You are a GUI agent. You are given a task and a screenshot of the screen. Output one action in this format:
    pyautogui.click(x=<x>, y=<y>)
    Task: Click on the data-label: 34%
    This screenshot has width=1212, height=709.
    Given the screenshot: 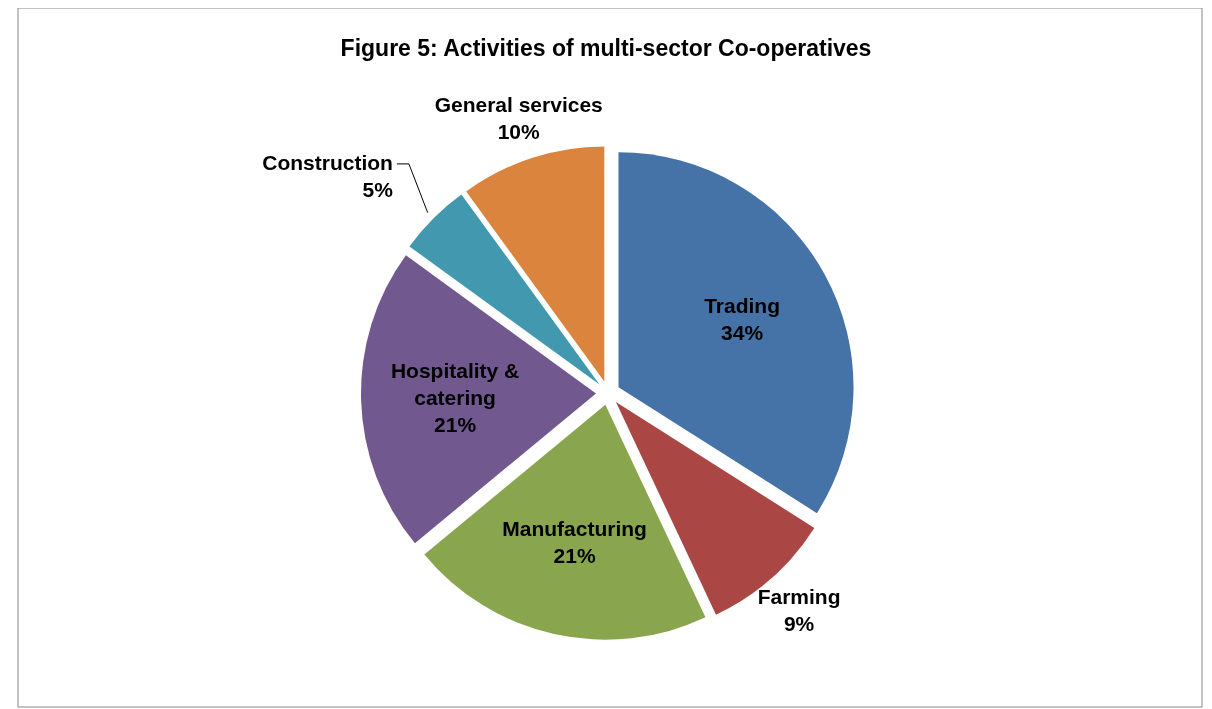 What is the action you would take?
    pyautogui.click(x=742, y=333)
    